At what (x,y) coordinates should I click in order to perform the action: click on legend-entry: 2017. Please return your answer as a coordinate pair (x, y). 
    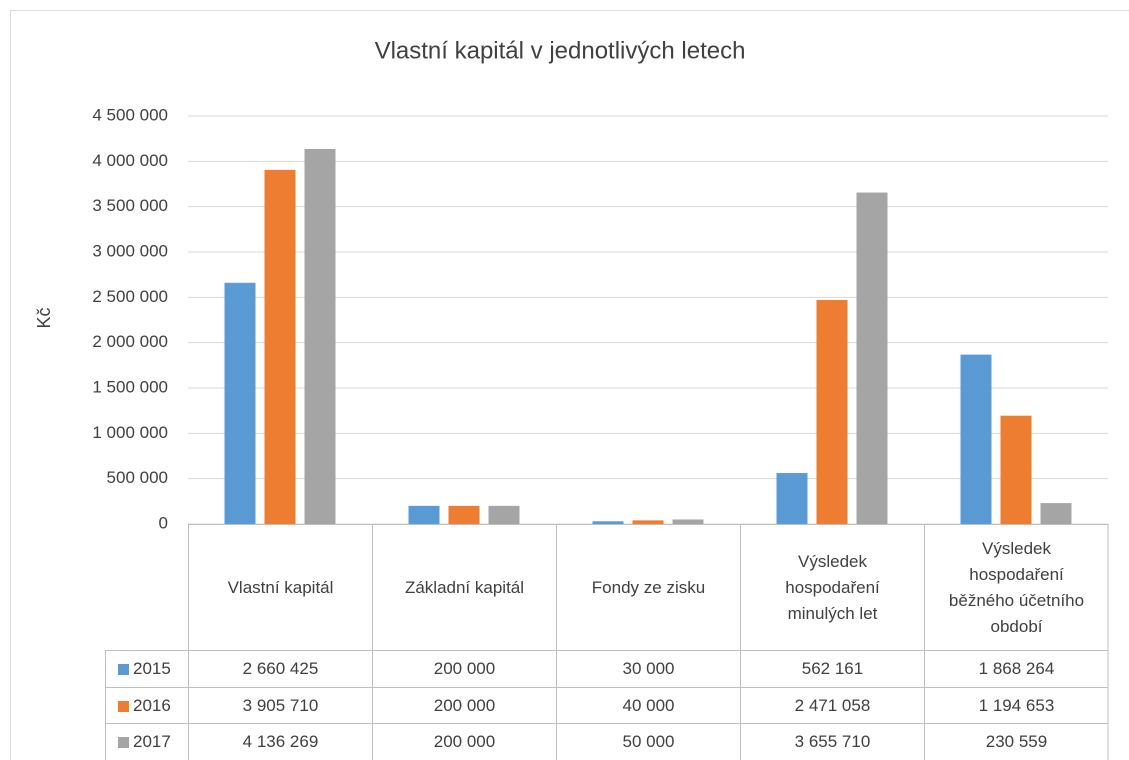
    Looking at the image, I should click on (146, 741).